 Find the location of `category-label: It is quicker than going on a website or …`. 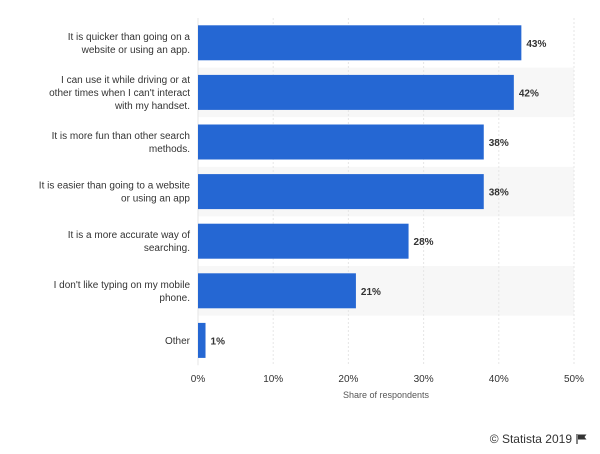

category-label: It is quicker than going on a website or … is located at coordinates (129, 44).